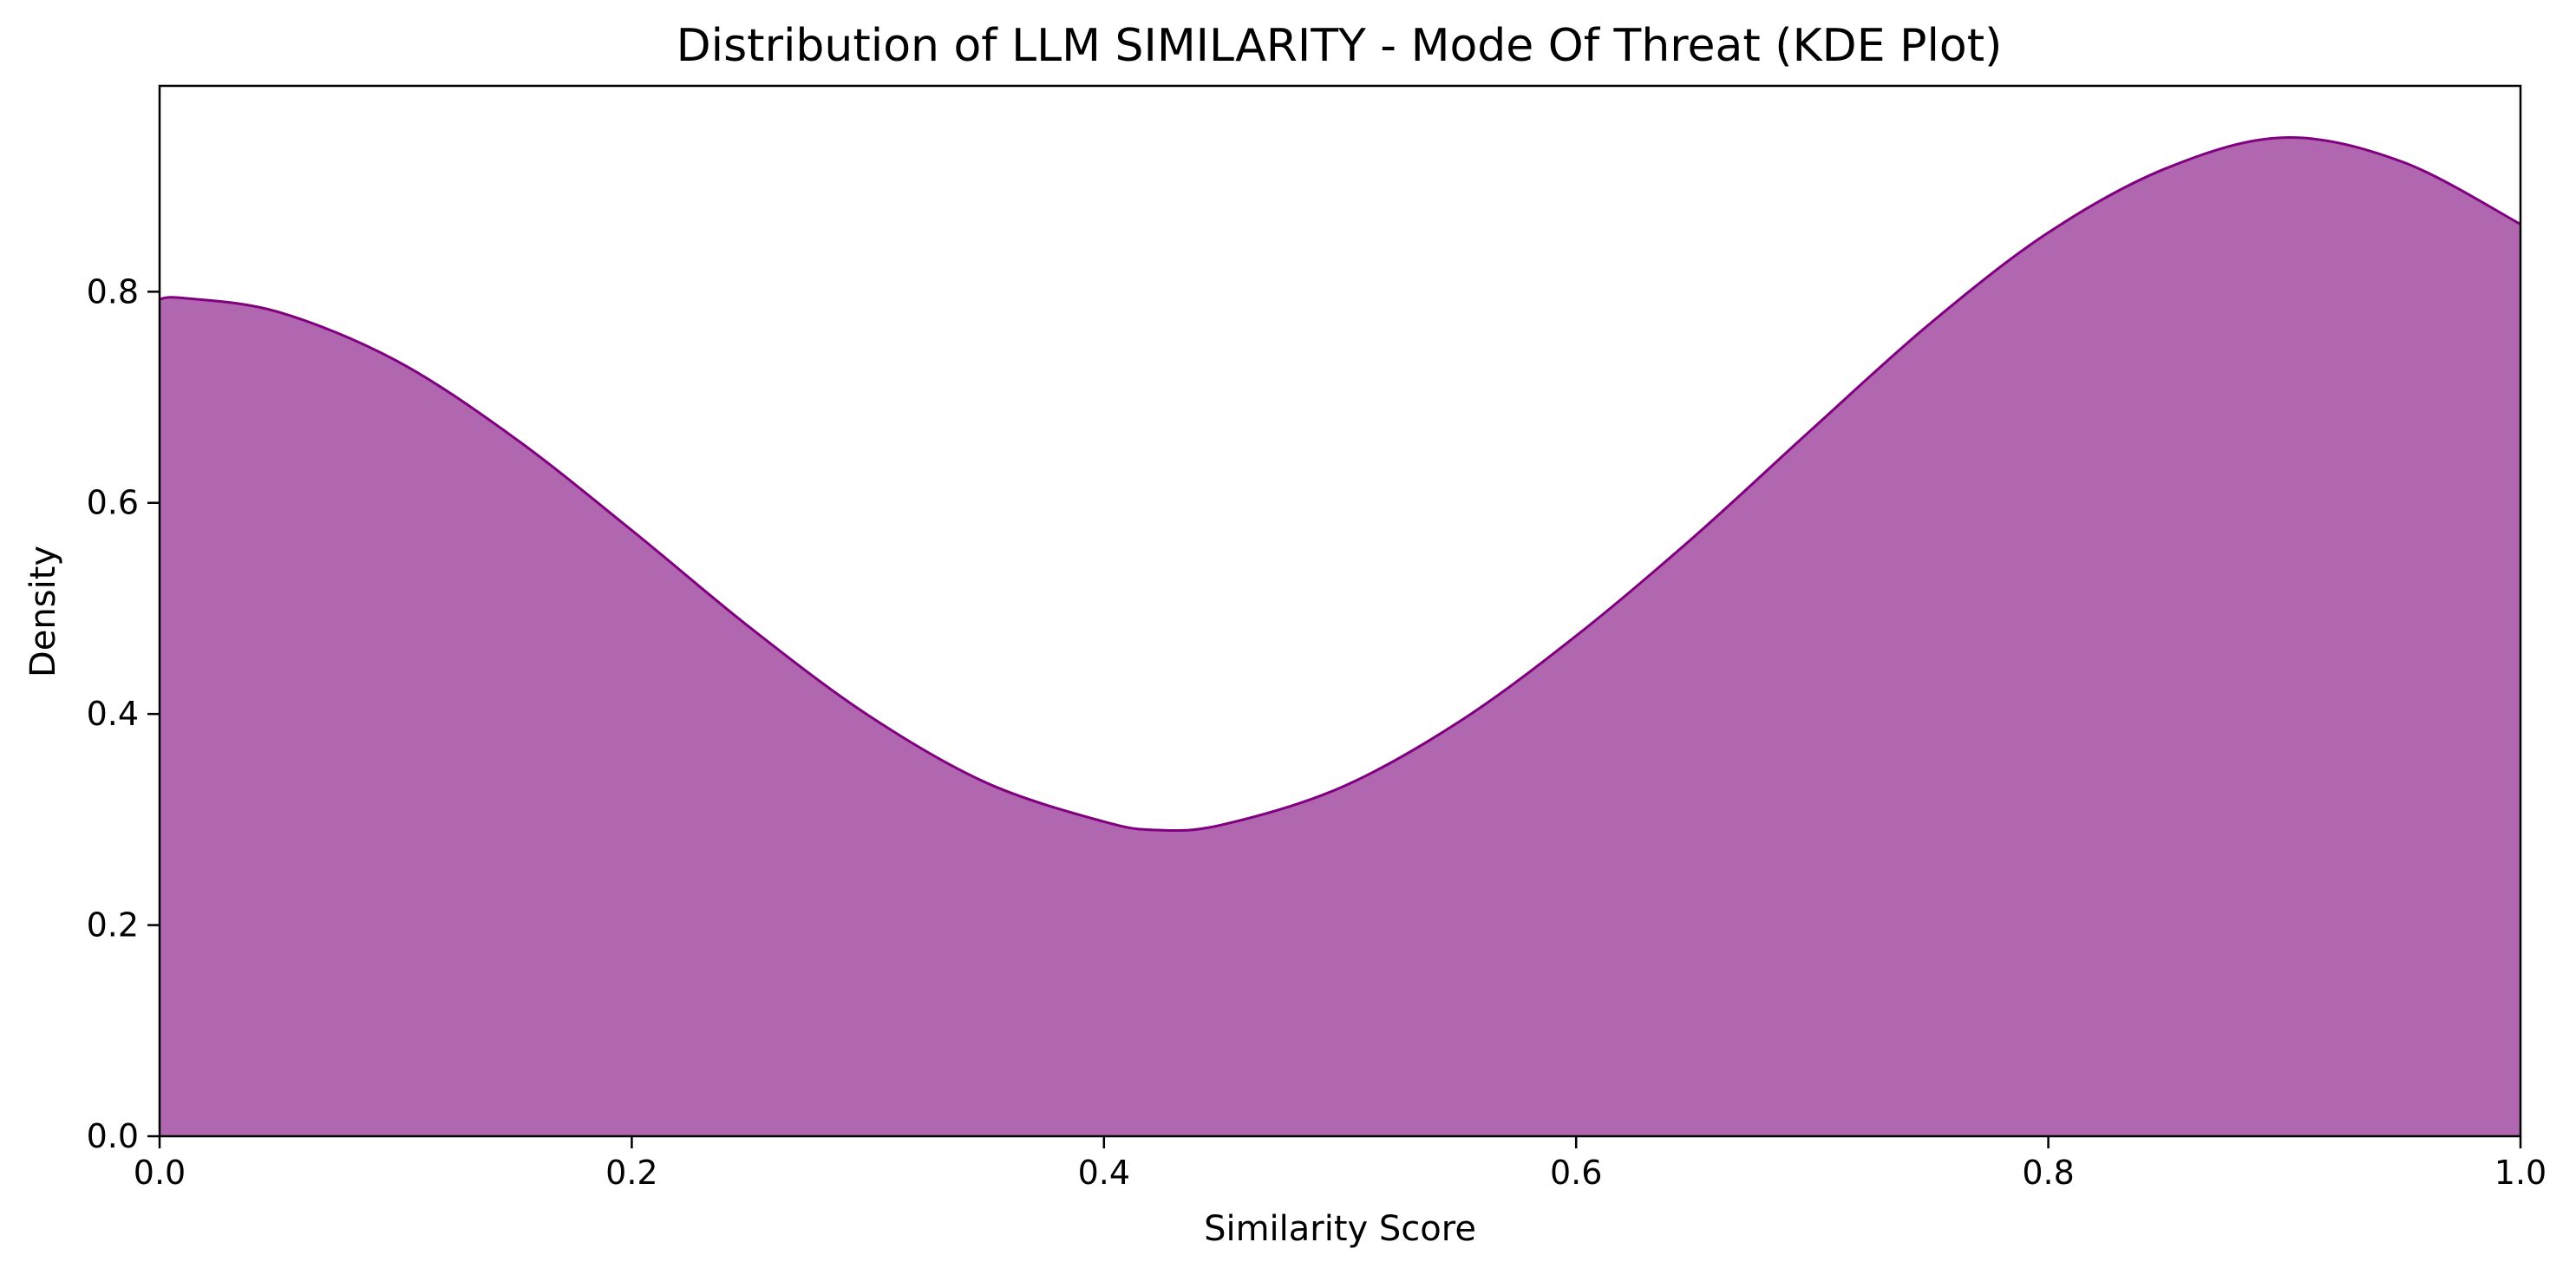  Describe the element at coordinates (2520, 1173) in the screenshot. I see `x-tick-label: 1.0` at that location.